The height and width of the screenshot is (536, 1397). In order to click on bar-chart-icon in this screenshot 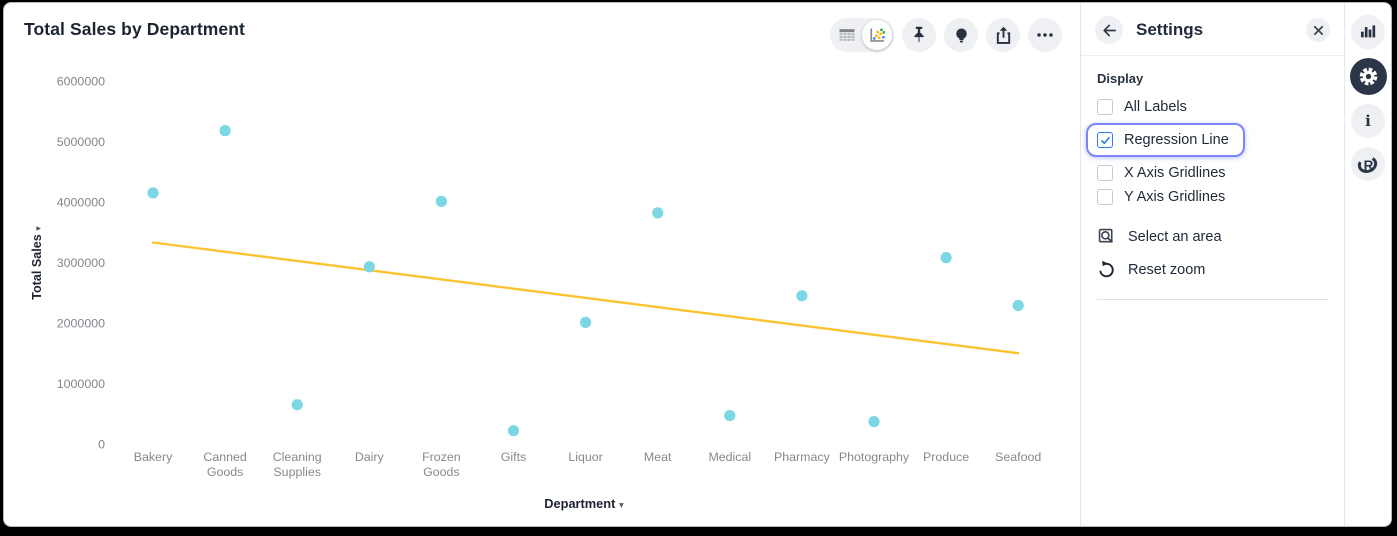, I will do `click(1368, 32)`.